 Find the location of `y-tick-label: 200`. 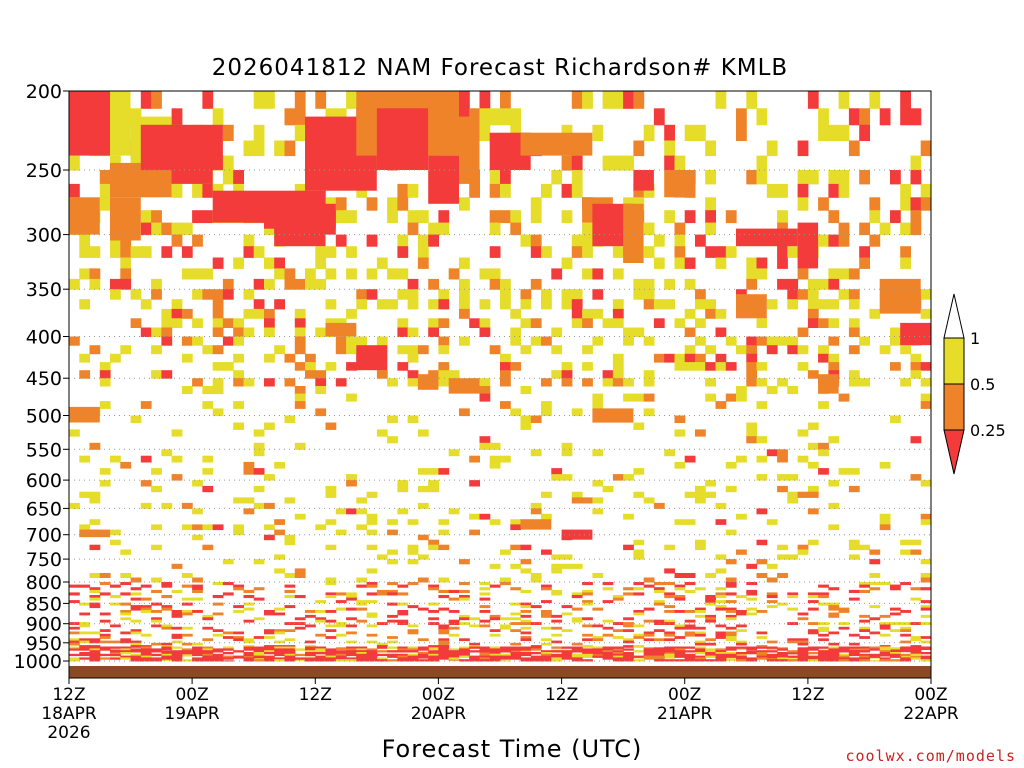

y-tick-label: 200 is located at coordinates (44, 92).